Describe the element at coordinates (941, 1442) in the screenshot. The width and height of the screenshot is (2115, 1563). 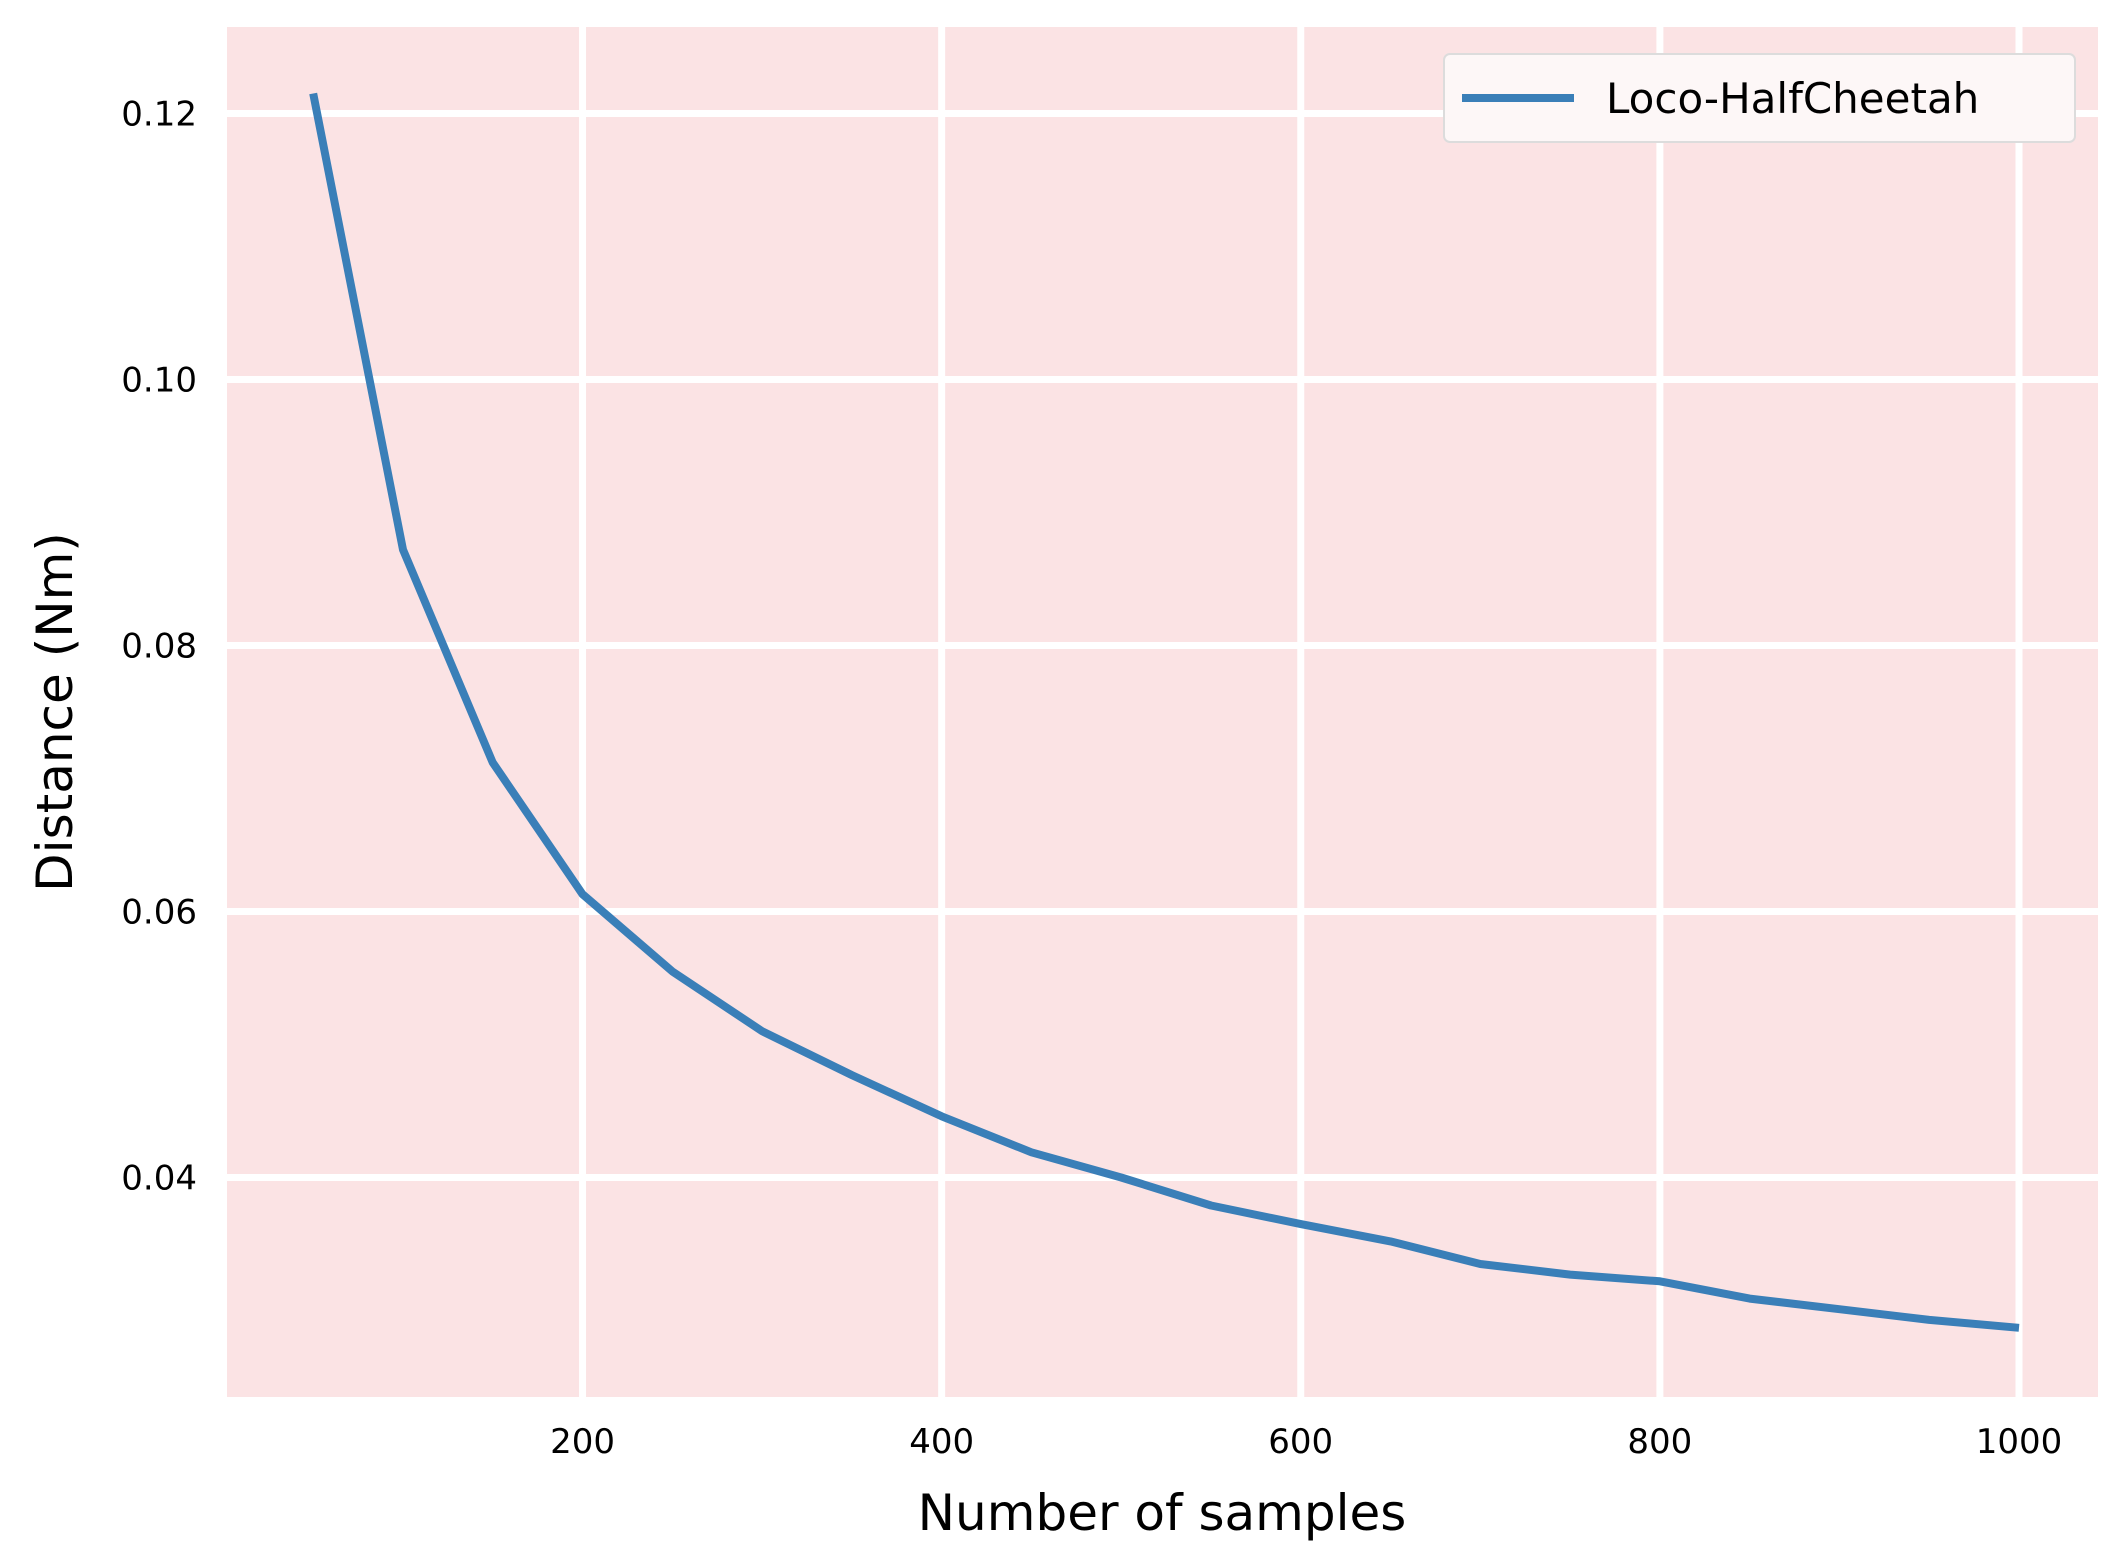
I see `x-tick-label: 400` at that location.